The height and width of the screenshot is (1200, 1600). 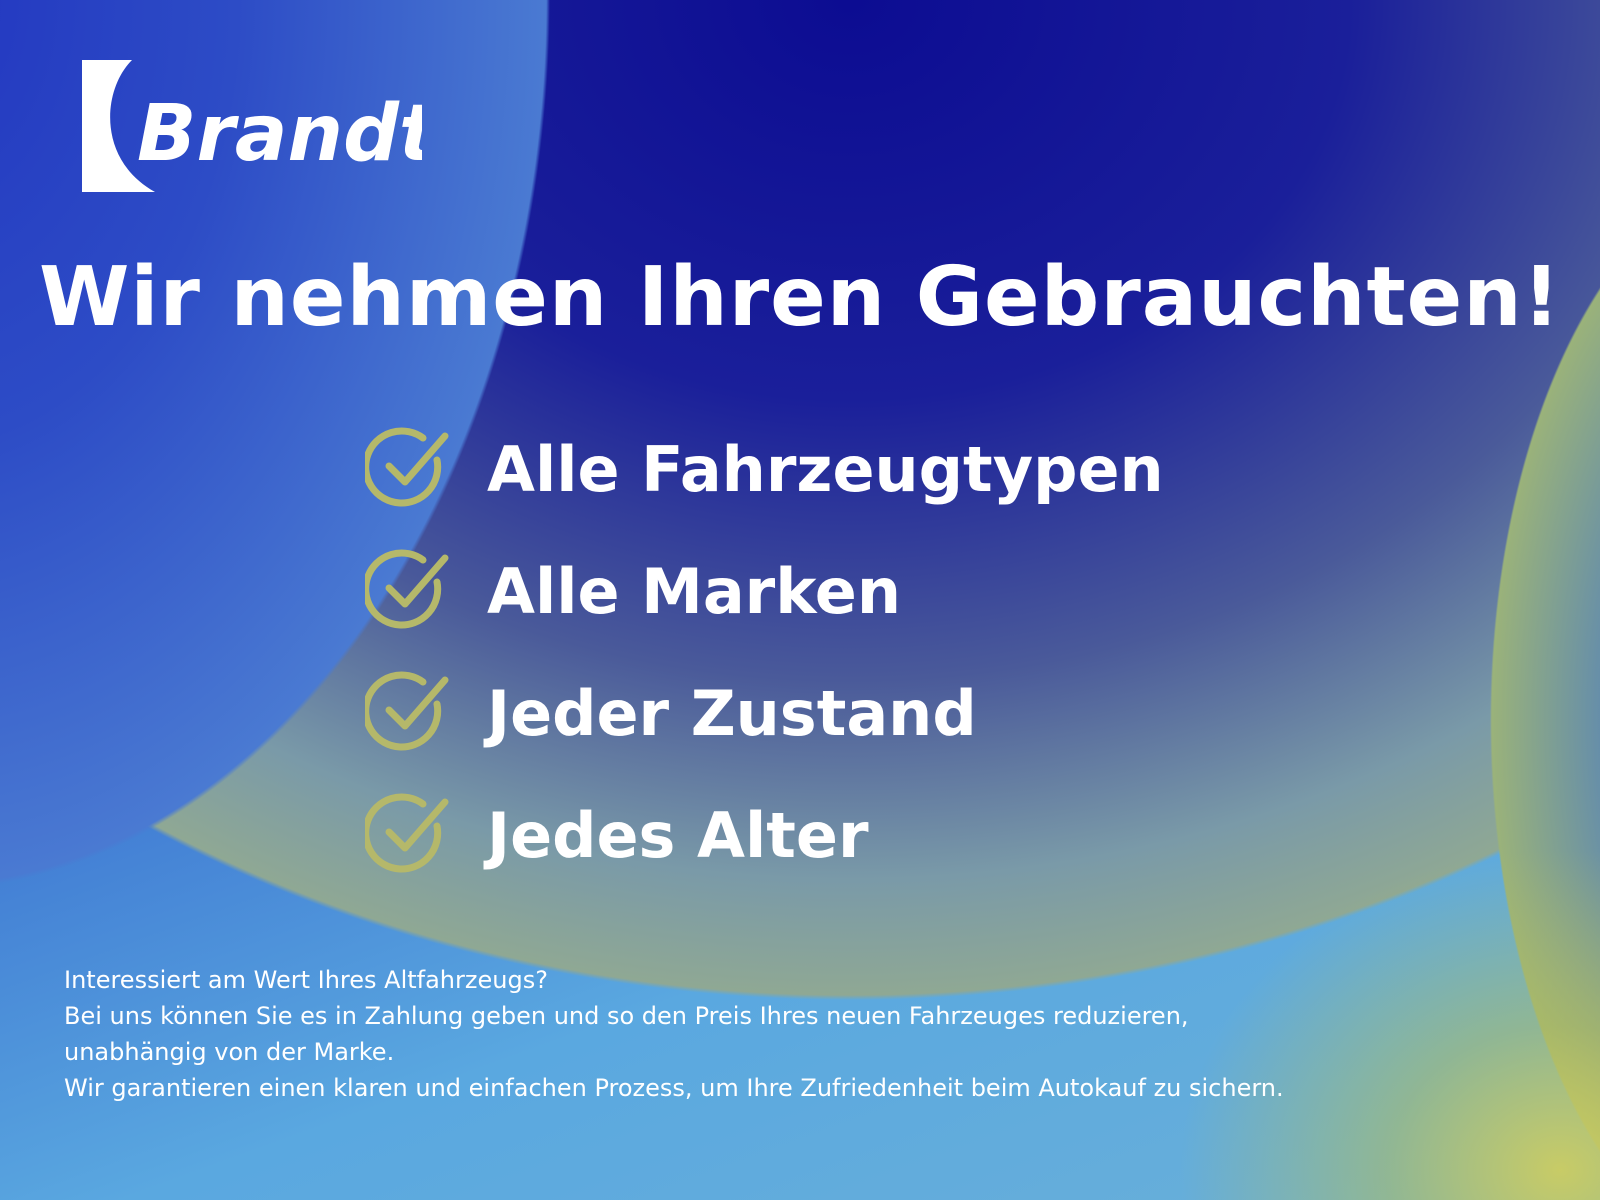 I want to click on feature-item: Jedes Alter, so click(x=764, y=835).